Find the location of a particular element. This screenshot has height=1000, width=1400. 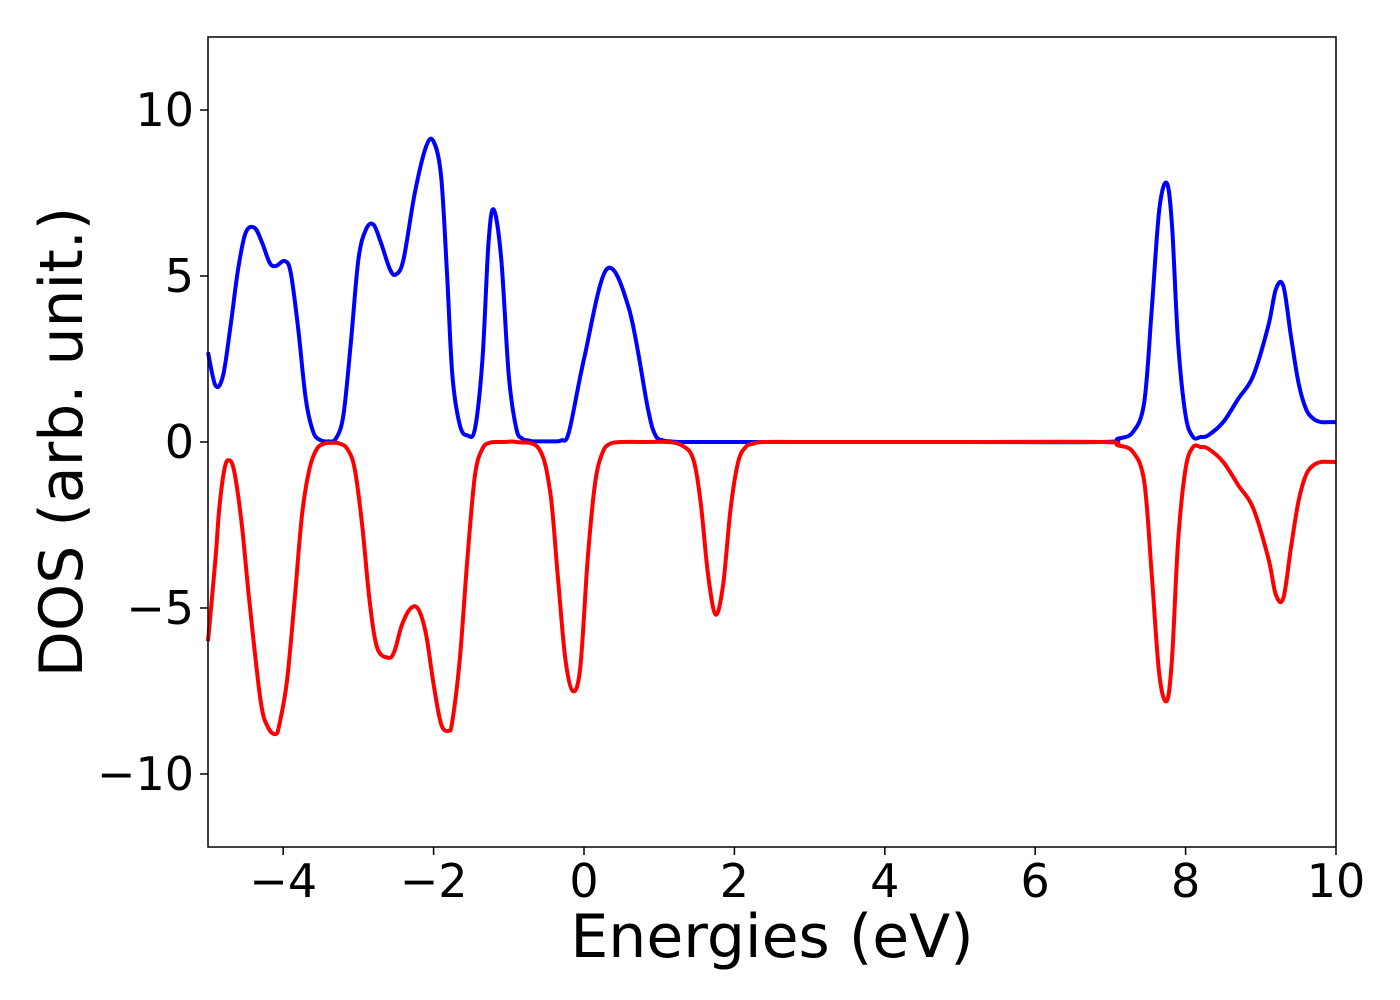

x-tick-label: −4 is located at coordinates (283, 881).